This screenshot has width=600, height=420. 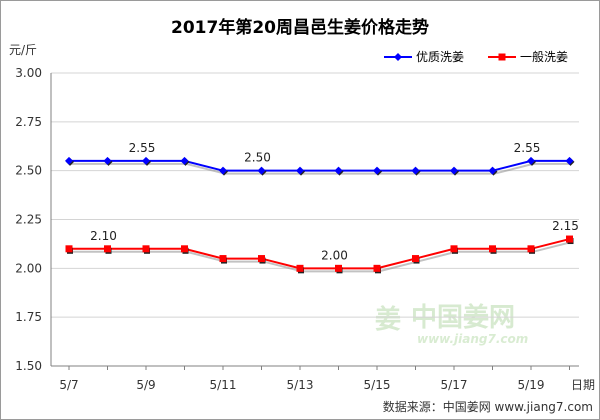 I want to click on x-tick-label: 5/13, so click(x=300, y=385).